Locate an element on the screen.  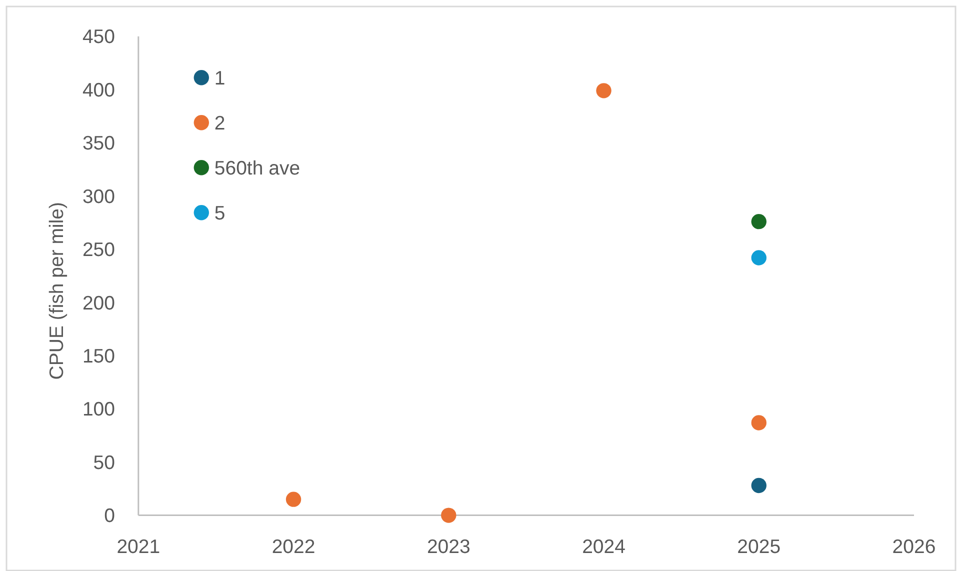
legend-label: 560th ave is located at coordinates (257, 168).